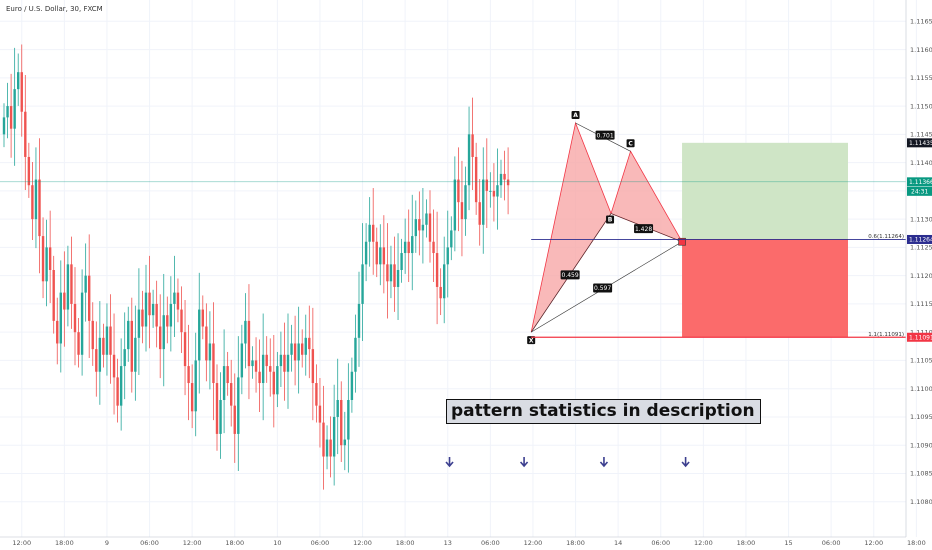  Describe the element at coordinates (606, 227) in the screenshot. I see `harmonic-pattern: X A B C 0.701 1.428 0.459 0.597` at that location.